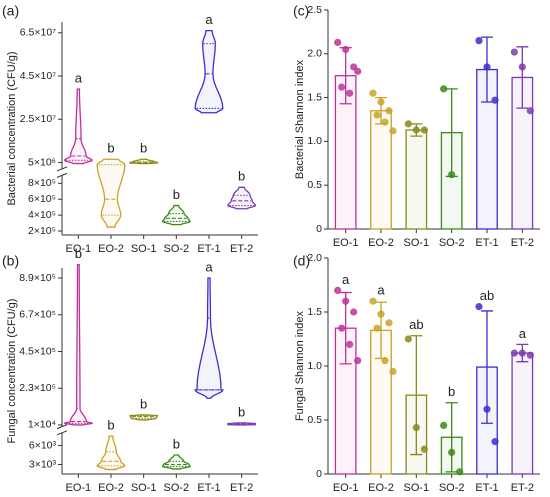  What do you see at coordinates (38, 119) in the screenshot?
I see `y-tick-label: 2.5×10⁷` at bounding box center [38, 119].